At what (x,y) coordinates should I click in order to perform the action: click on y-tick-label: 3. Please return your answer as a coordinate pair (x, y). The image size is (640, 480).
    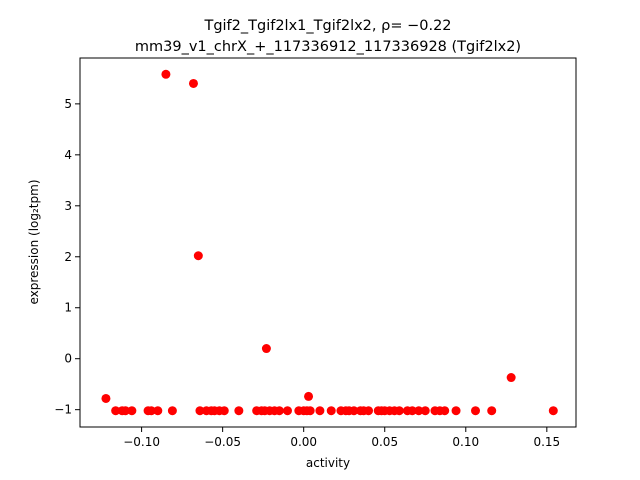
    Looking at the image, I should click on (68, 206).